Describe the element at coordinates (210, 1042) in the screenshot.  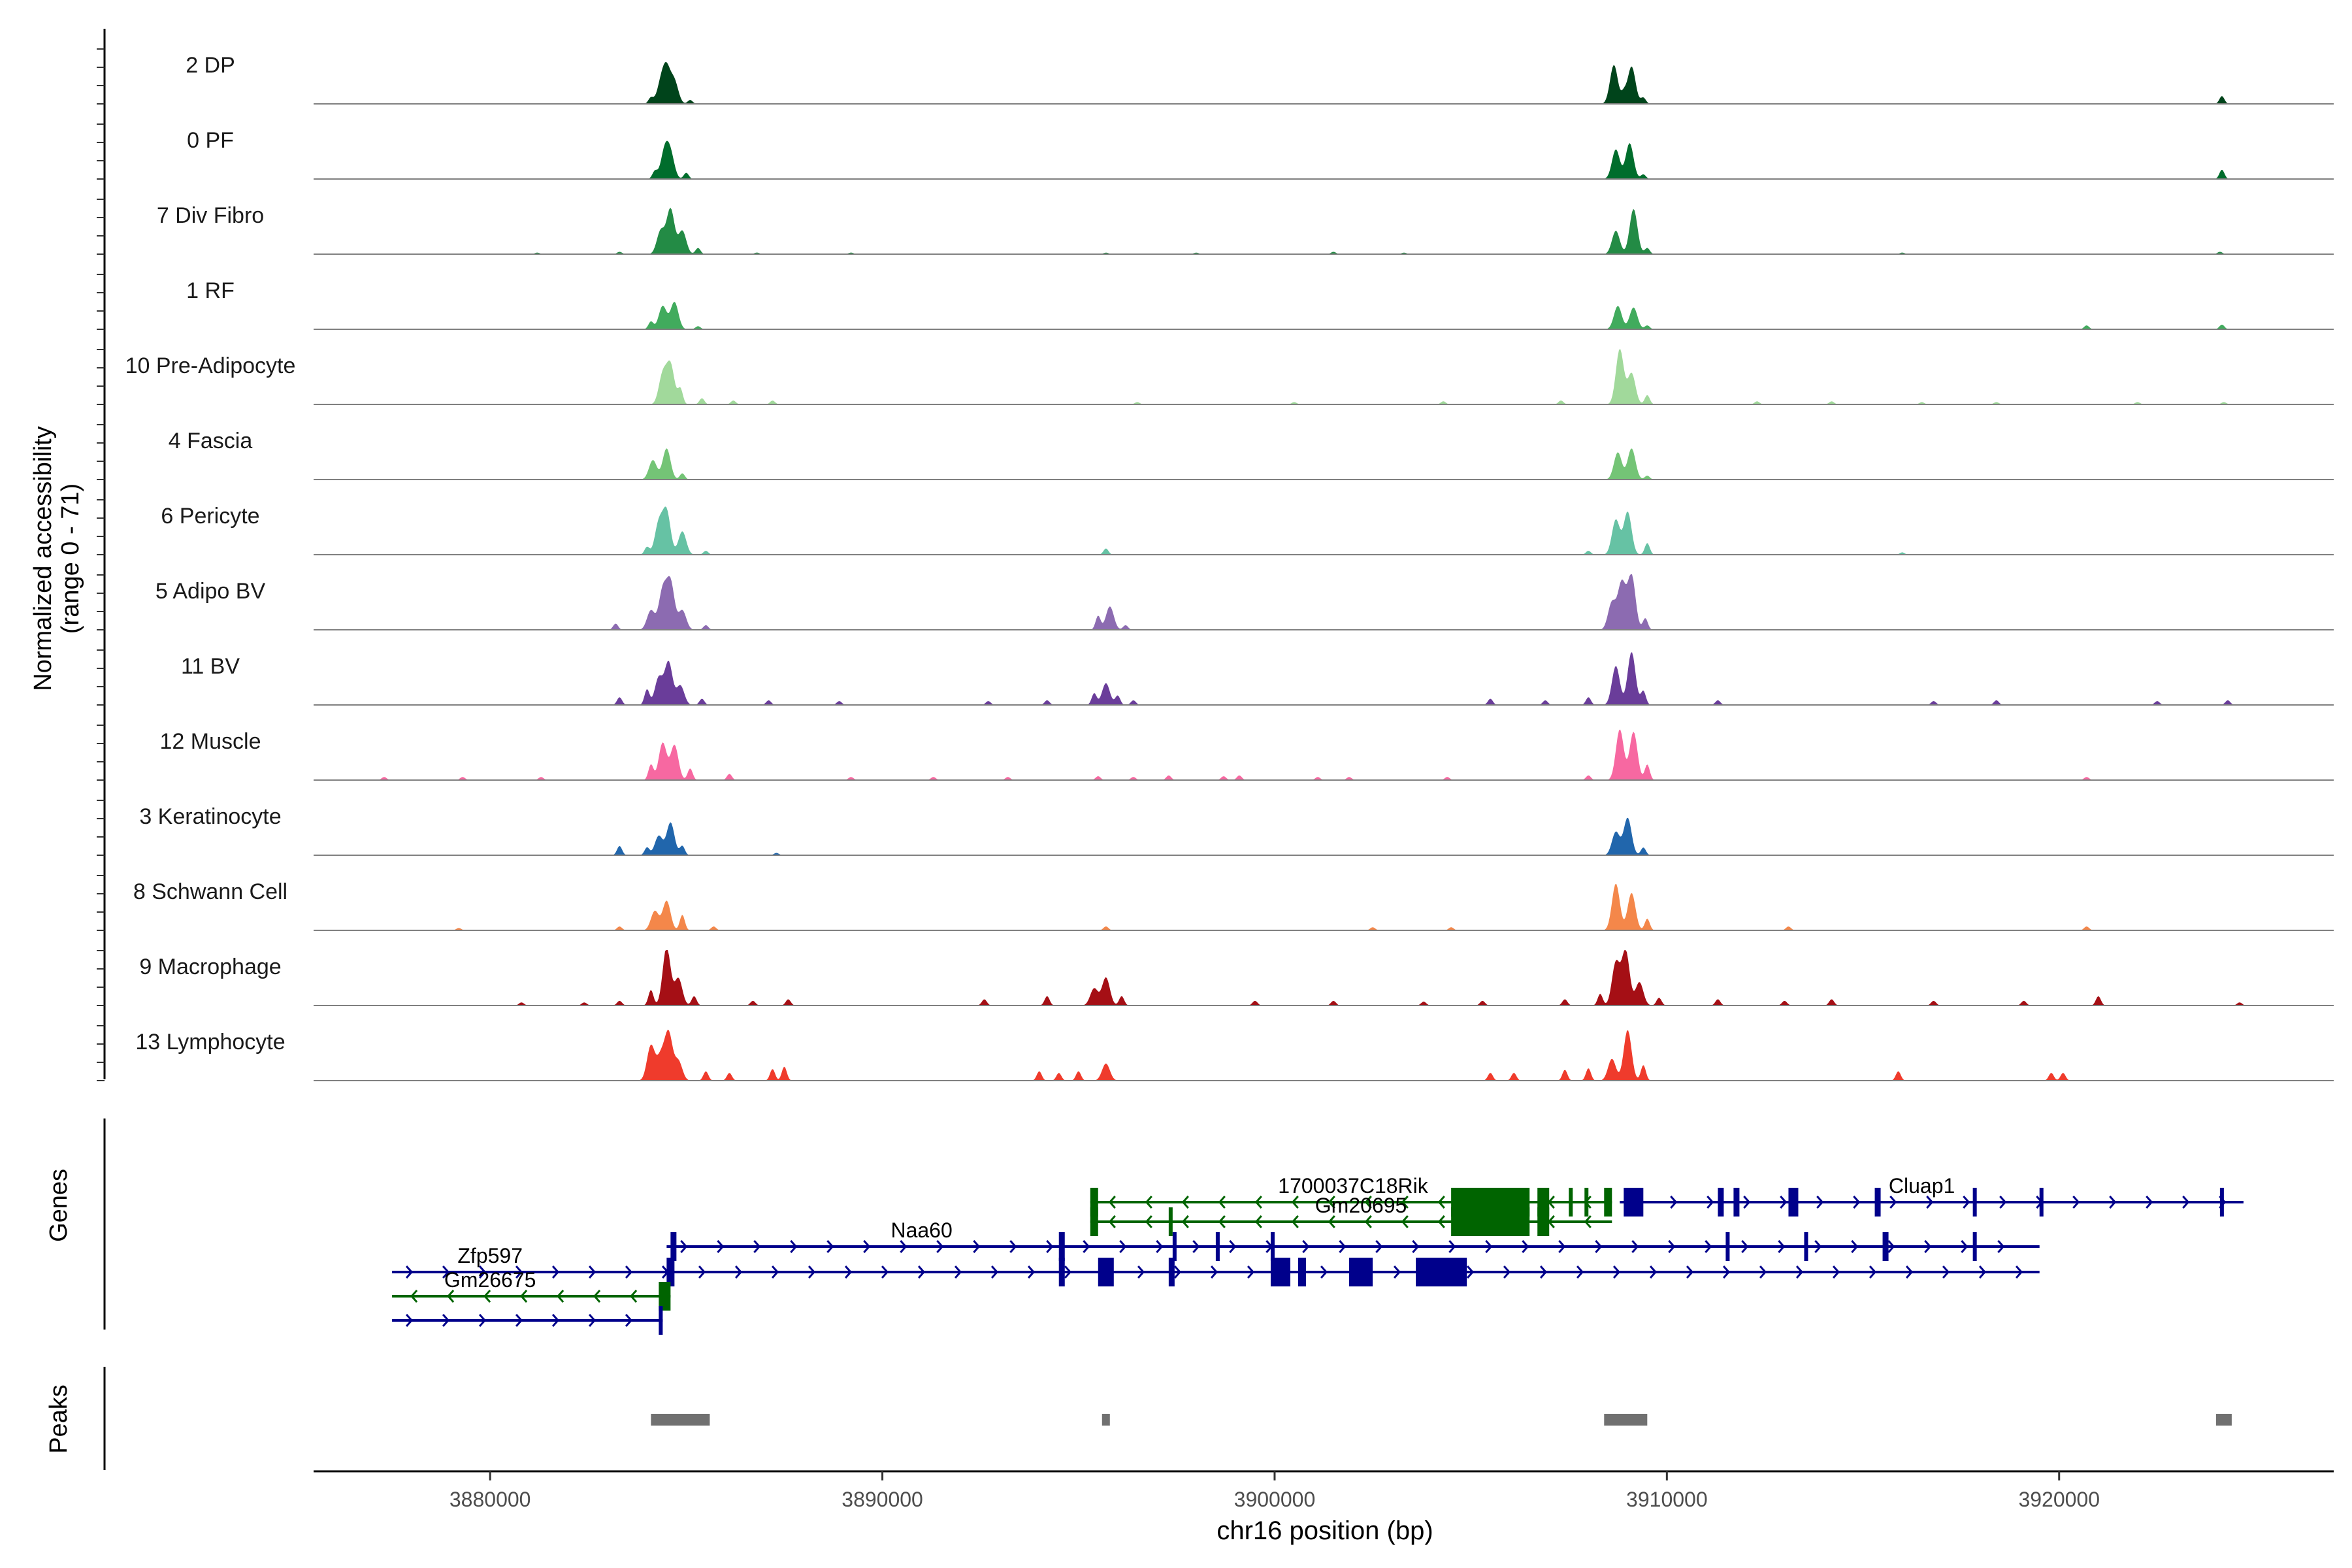
I see `track-label-14: 13 Lymphocyte` at that location.